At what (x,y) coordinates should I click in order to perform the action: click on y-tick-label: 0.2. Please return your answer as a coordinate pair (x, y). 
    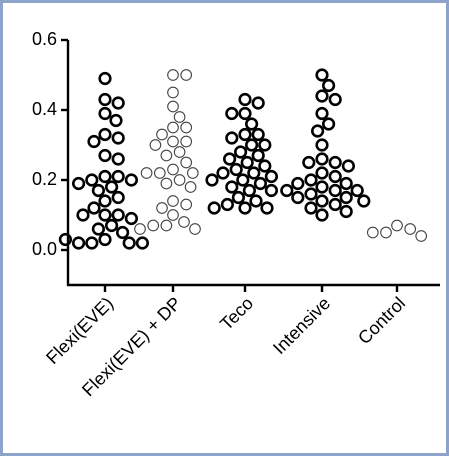
    Looking at the image, I should click on (44, 179).